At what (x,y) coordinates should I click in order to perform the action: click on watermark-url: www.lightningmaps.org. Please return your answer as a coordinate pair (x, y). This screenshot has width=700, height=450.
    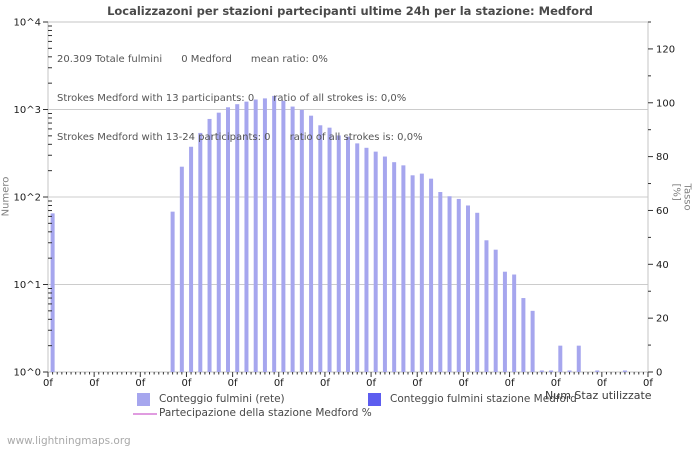
    Looking at the image, I should click on (69, 441).